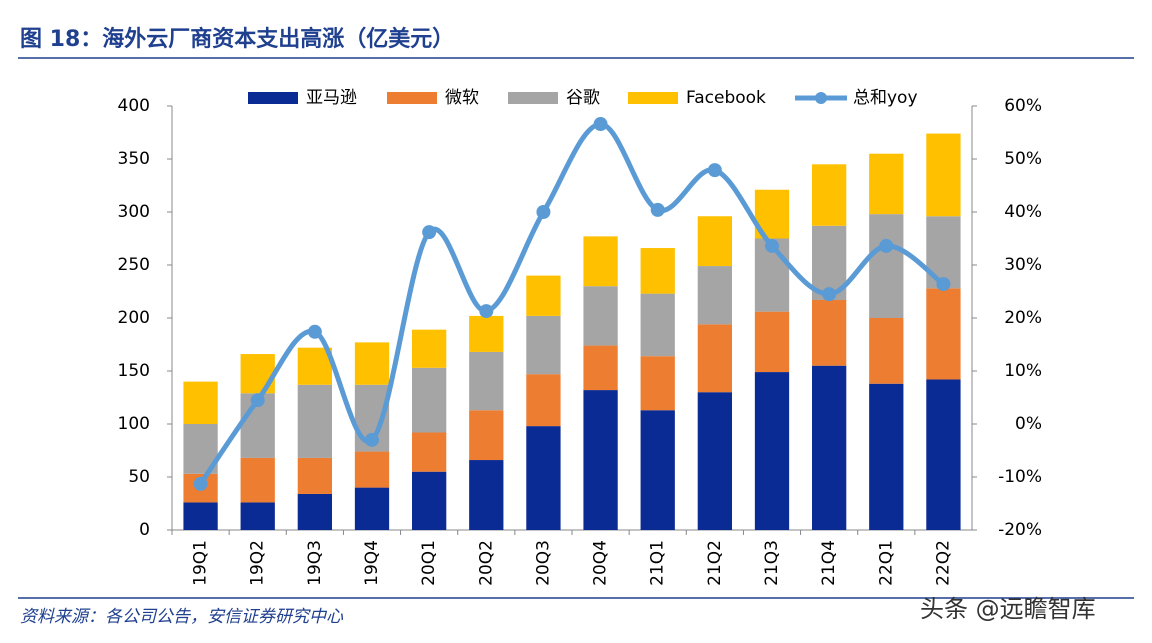 The width and height of the screenshot is (1152, 643). Describe the element at coordinates (258, 563) in the screenshot. I see `x-tick-label: 19Q2` at that location.